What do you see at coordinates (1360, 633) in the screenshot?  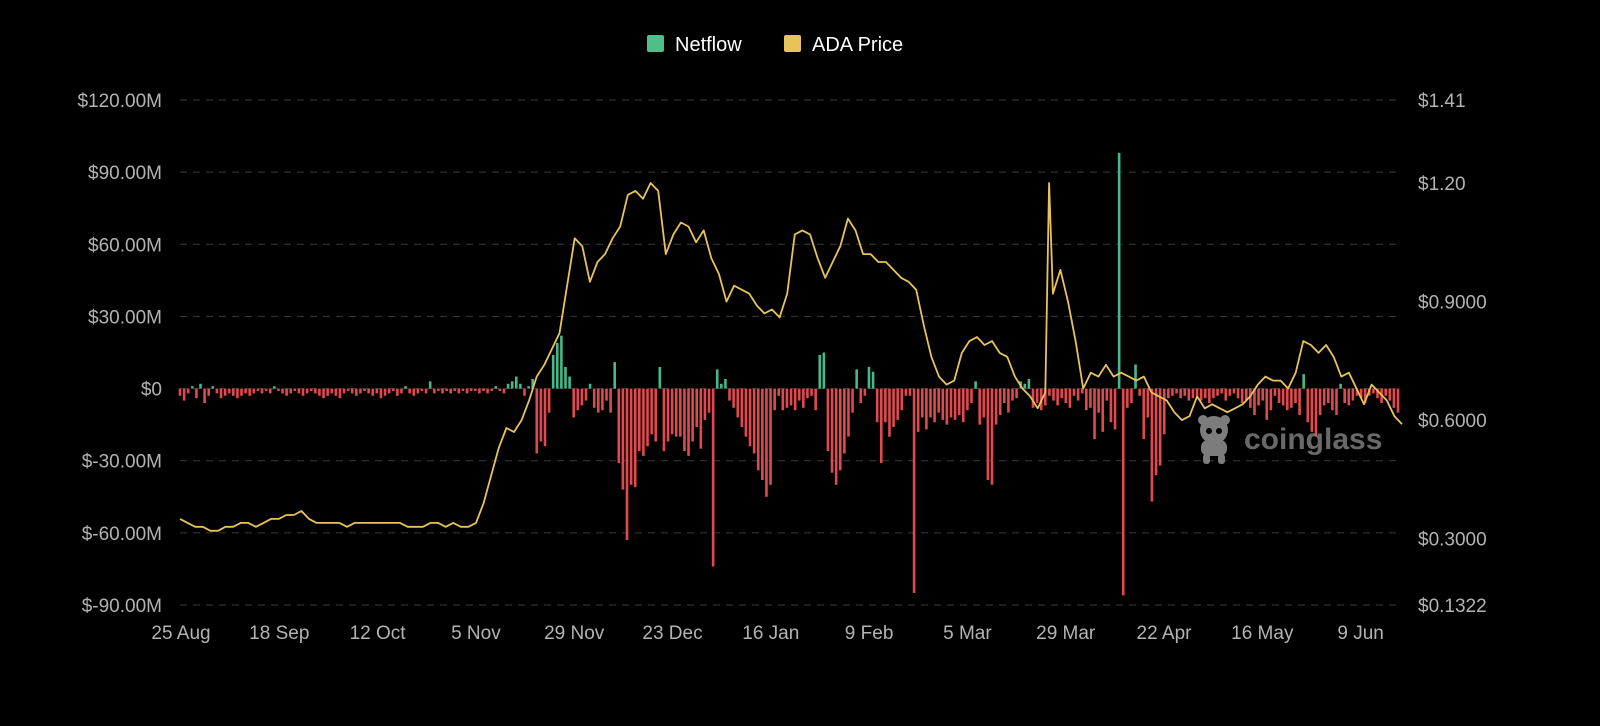 I see `x-tick-label: 9 Jun` at bounding box center [1360, 633].